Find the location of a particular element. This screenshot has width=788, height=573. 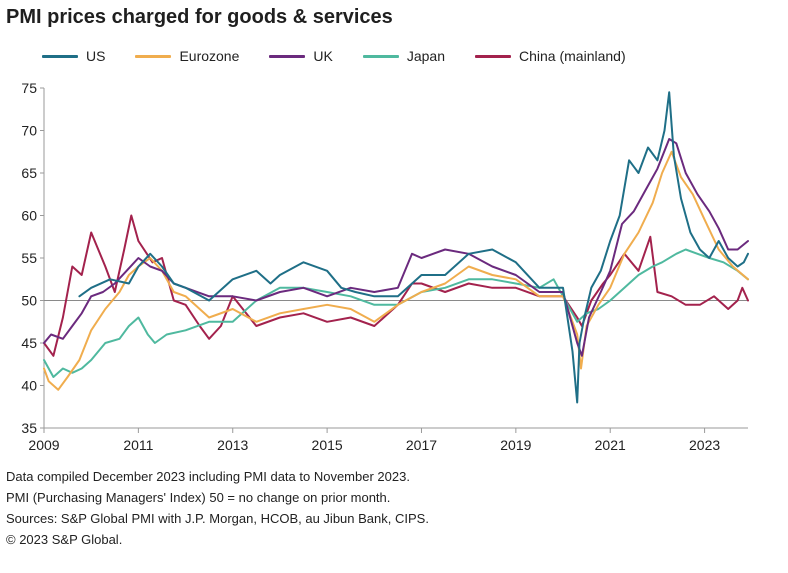

y-tick-label: 40 is located at coordinates (29, 386).